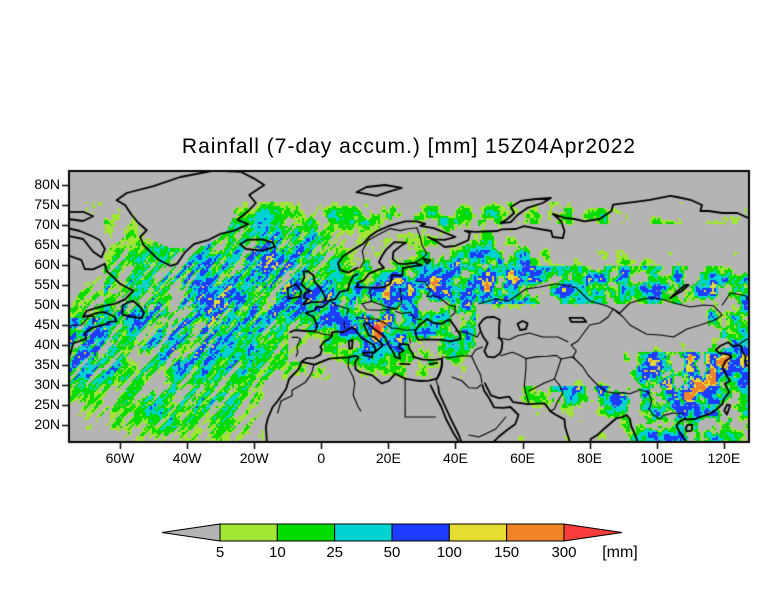 The height and width of the screenshot is (612, 784). Describe the element at coordinates (455, 458) in the screenshot. I see `x-axis-label: 40E` at that location.